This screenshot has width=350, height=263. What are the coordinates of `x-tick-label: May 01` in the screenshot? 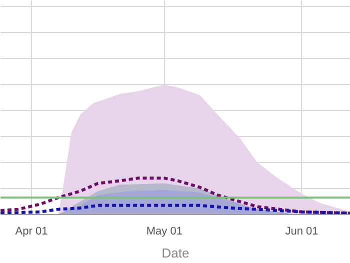 It's located at (164, 232).